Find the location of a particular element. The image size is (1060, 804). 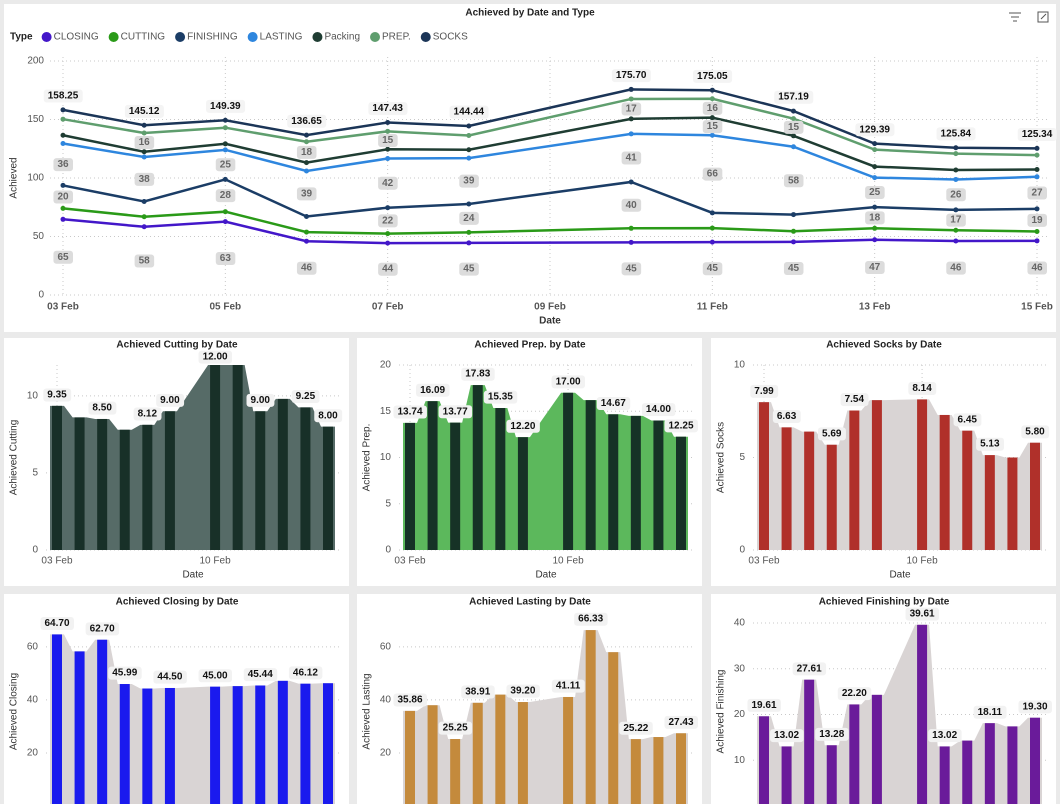

total-label: 175.05 is located at coordinates (712, 76).